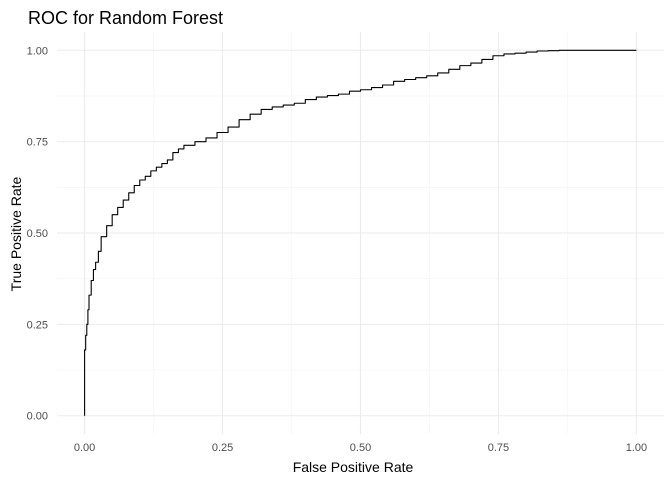 The image size is (672, 480). What do you see at coordinates (37, 325) in the screenshot?
I see `y-tick-label: 0.25` at bounding box center [37, 325].